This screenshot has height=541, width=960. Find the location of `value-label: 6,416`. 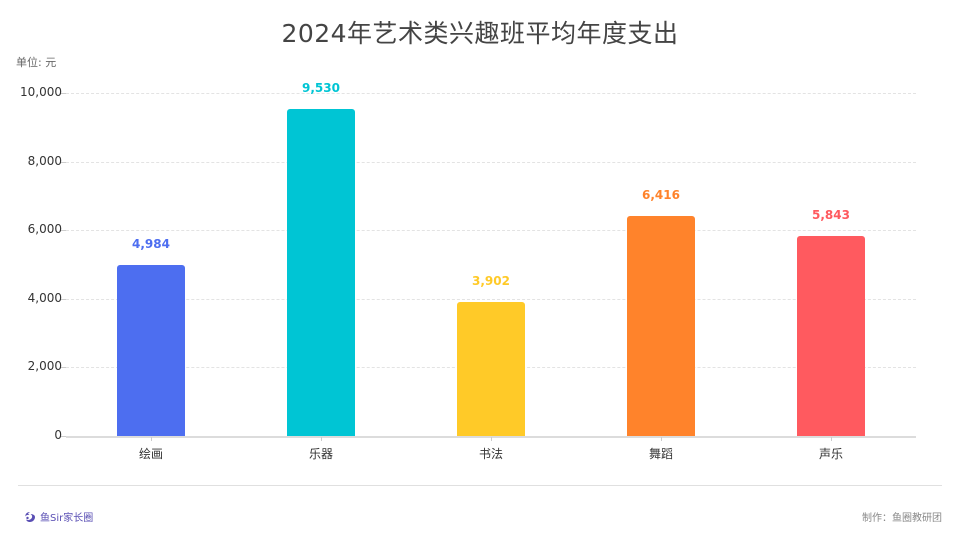

value-label: 6,416 is located at coordinates (661, 194).